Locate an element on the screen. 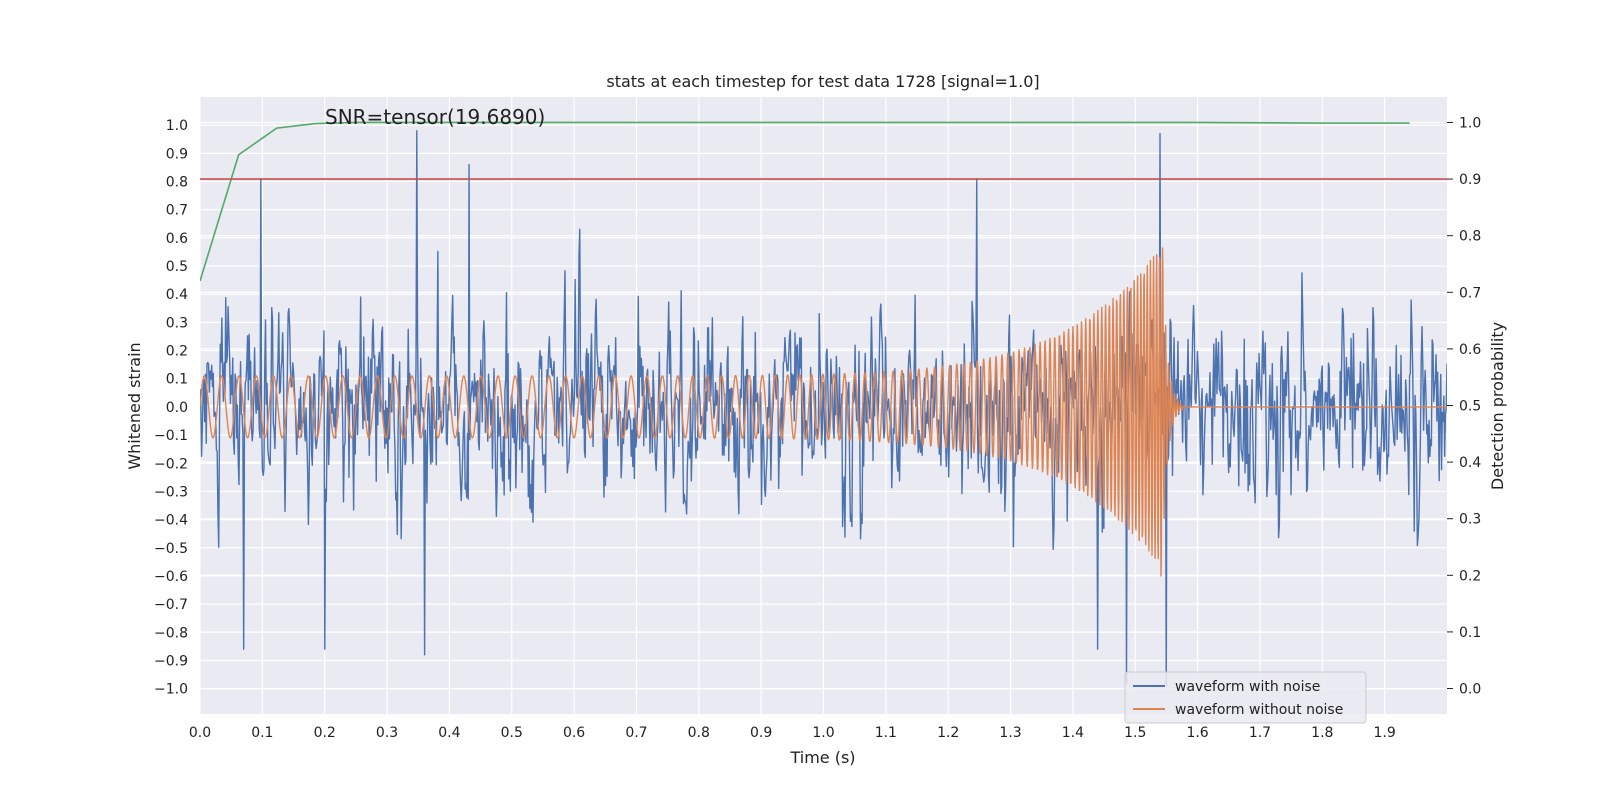 The width and height of the screenshot is (1600, 800). x-tick-label: 0.1 is located at coordinates (262, 733).